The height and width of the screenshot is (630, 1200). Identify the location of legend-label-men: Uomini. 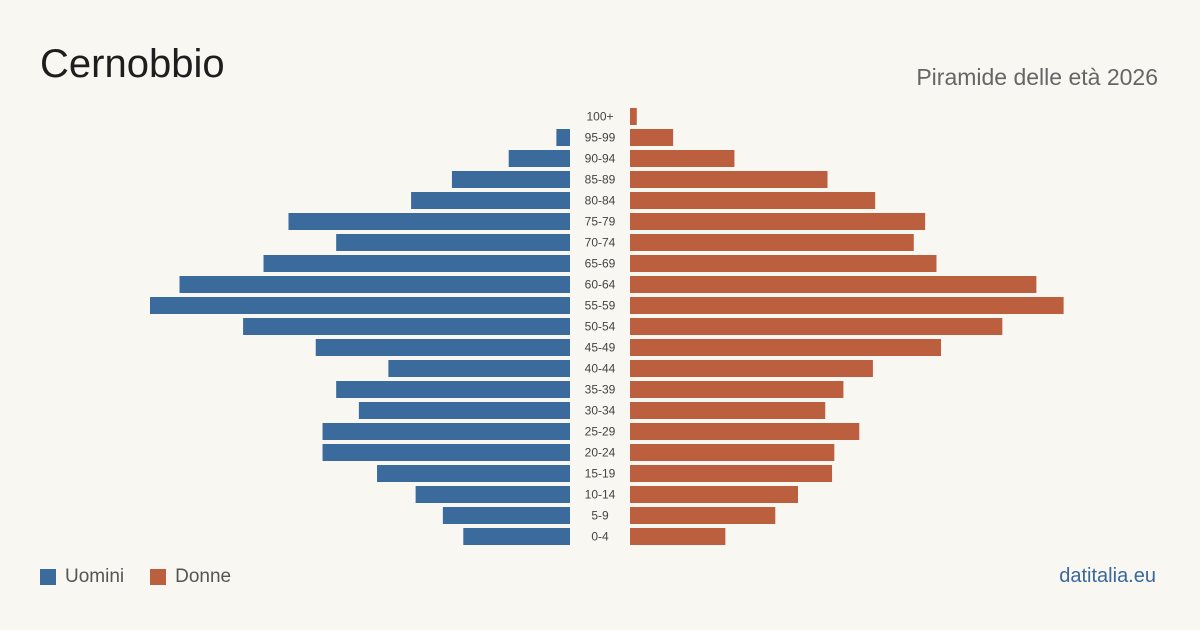
(95, 576).